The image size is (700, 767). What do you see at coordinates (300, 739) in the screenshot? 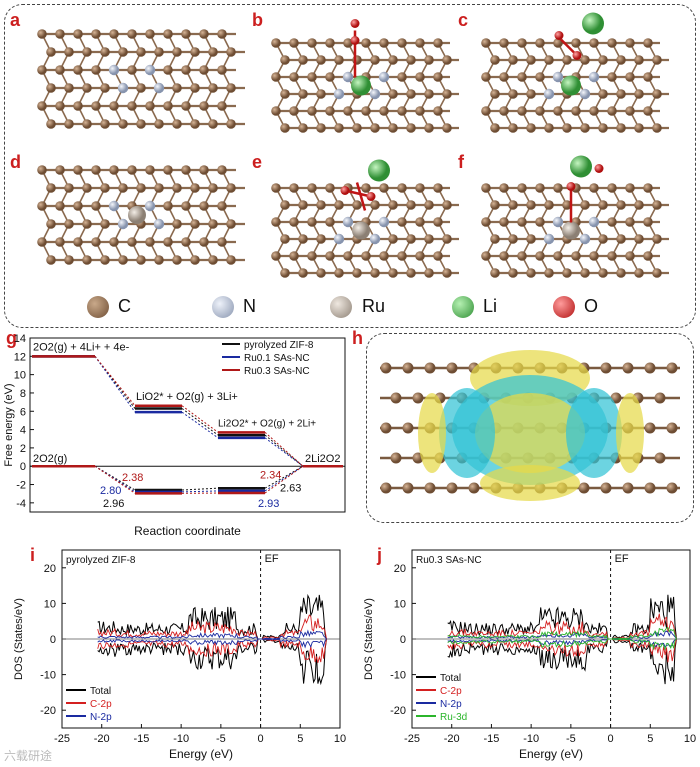
I see `x-tick-label: 5` at bounding box center [300, 739].